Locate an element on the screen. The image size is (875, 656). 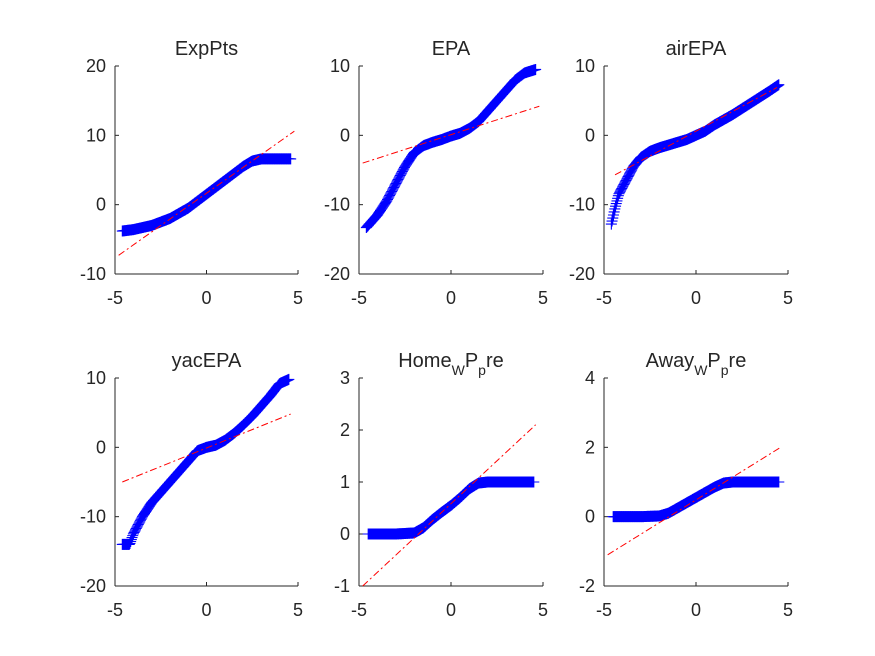
y-tick-label: 20 is located at coordinates (96, 66).